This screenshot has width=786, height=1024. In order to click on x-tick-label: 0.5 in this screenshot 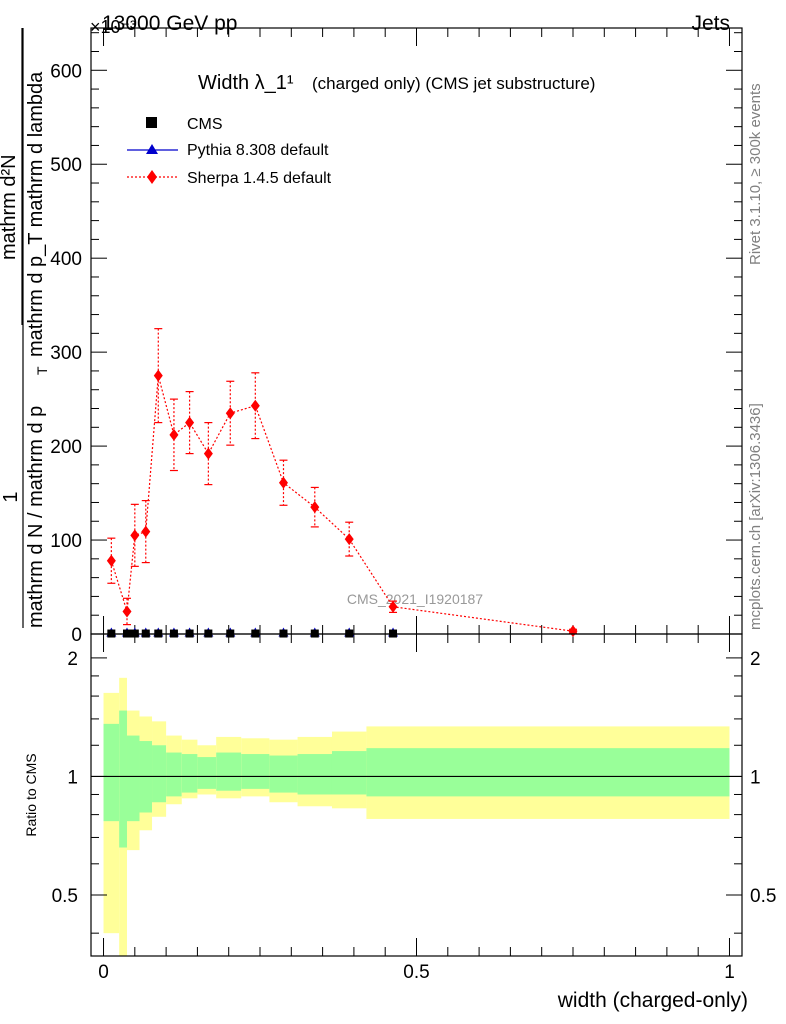, I will do `click(416, 972)`.